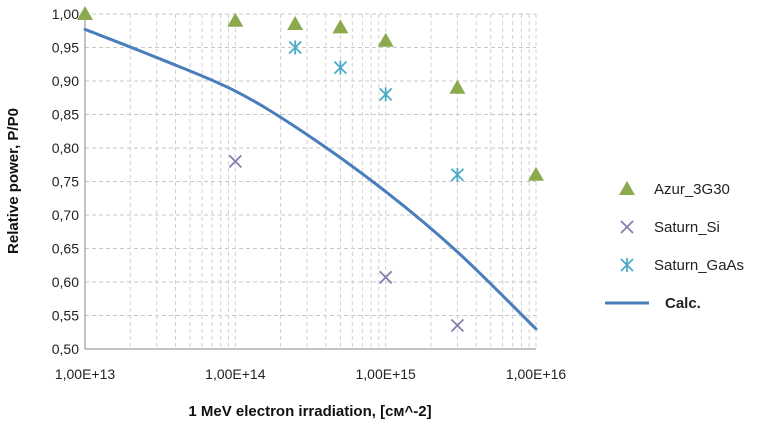 The height and width of the screenshot is (427, 774). Describe the element at coordinates (65, 148) in the screenshot. I see `y-tick-label: 0,80` at that location.